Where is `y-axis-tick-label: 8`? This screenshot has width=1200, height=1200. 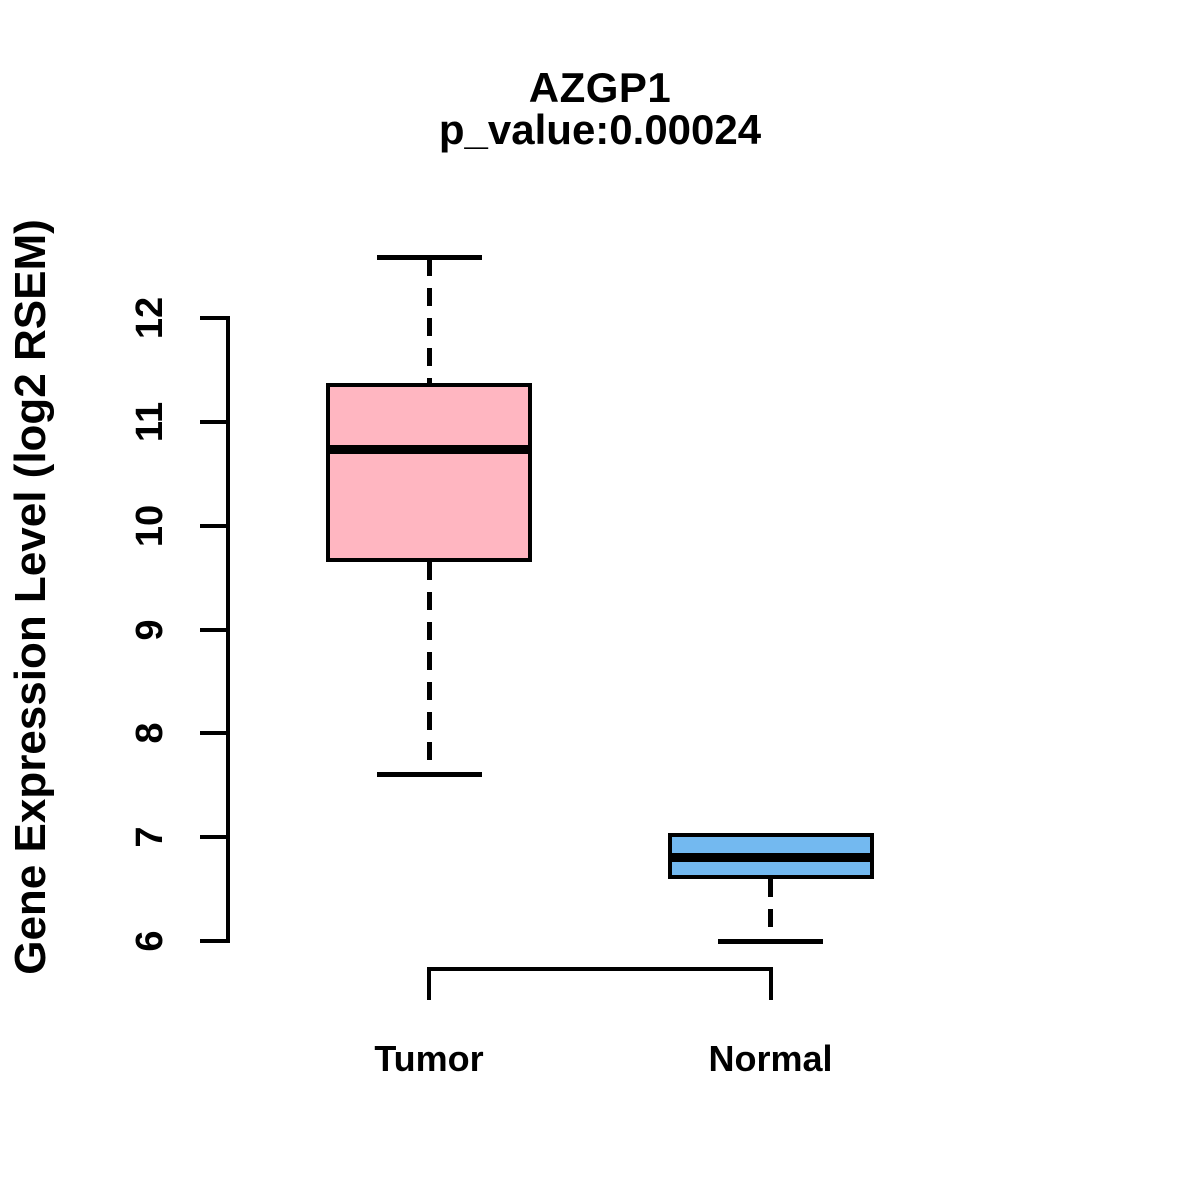
y-axis-tick-label: 8 is located at coordinates (150, 733).